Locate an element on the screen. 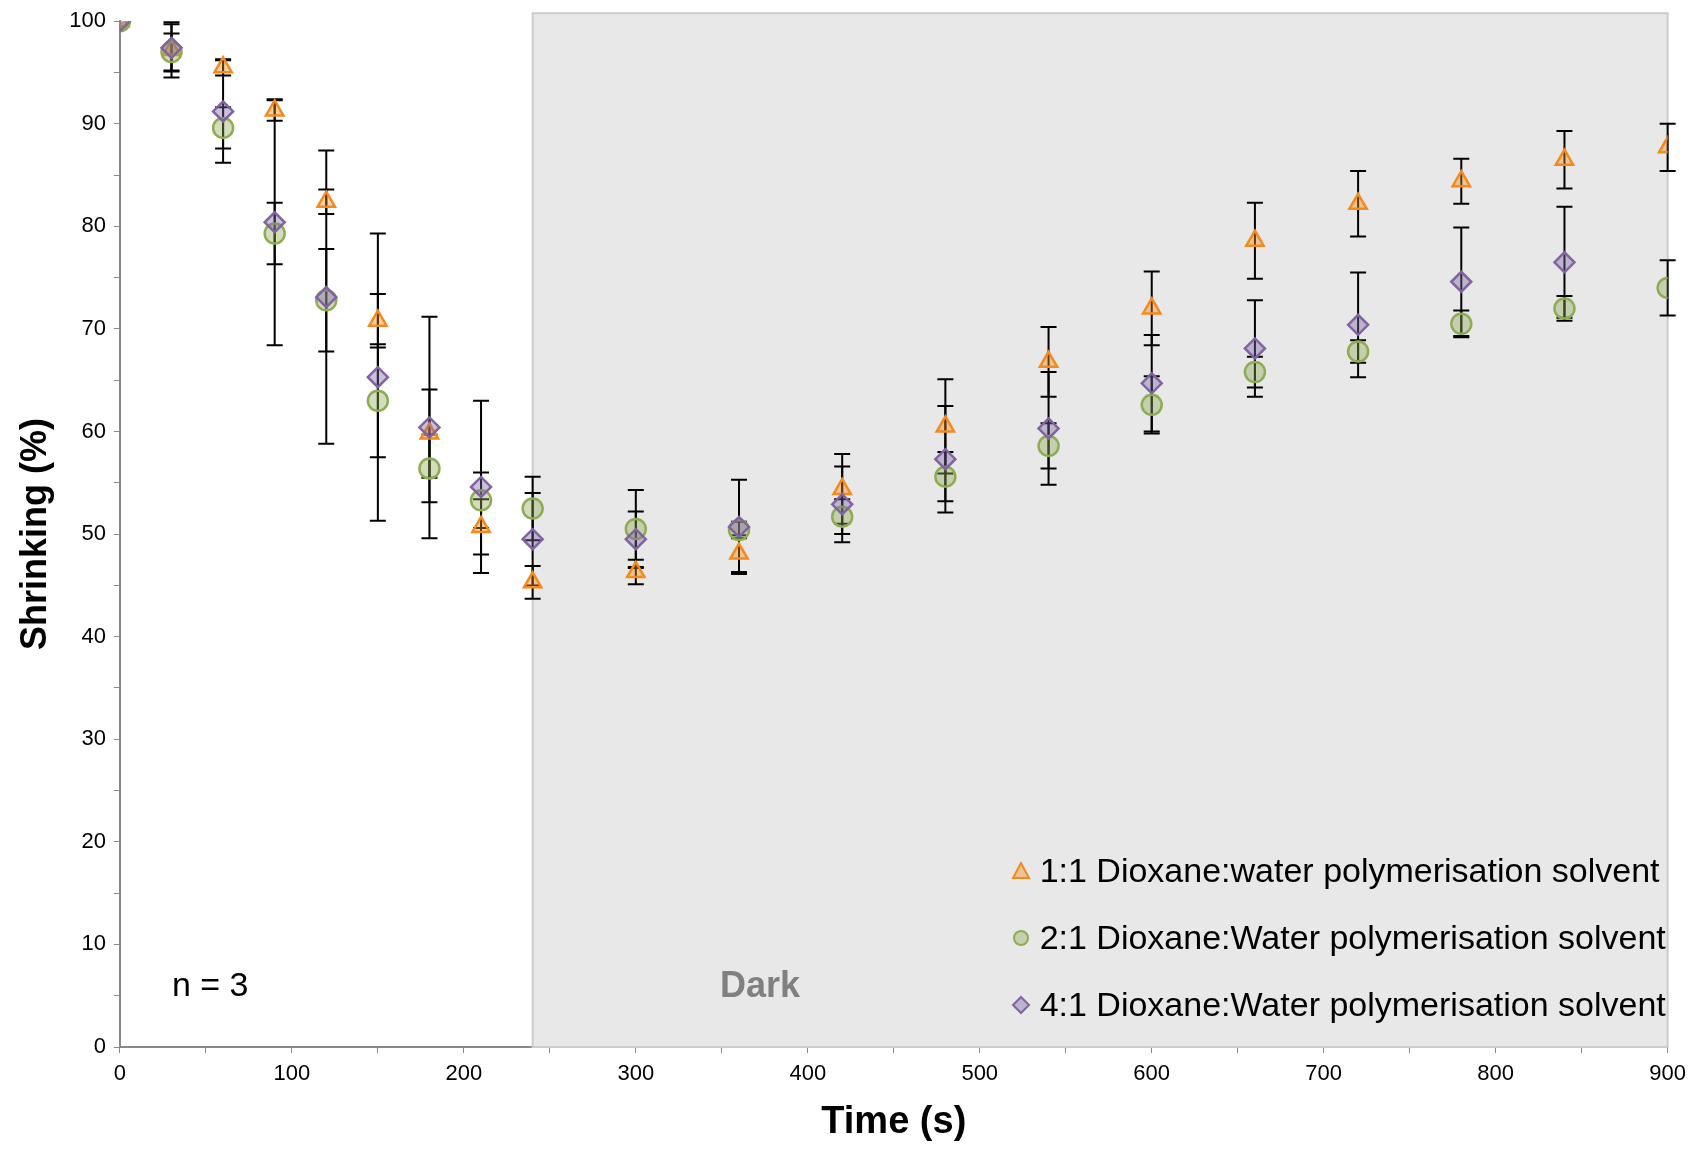 The width and height of the screenshot is (1694, 1149). y-tick-label: 10 is located at coordinates (93, 943).